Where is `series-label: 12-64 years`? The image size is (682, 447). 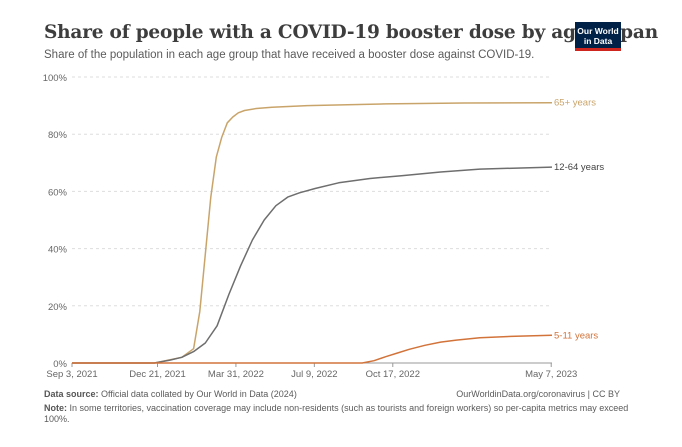
series-label: 12-64 years is located at coordinates (579, 167).